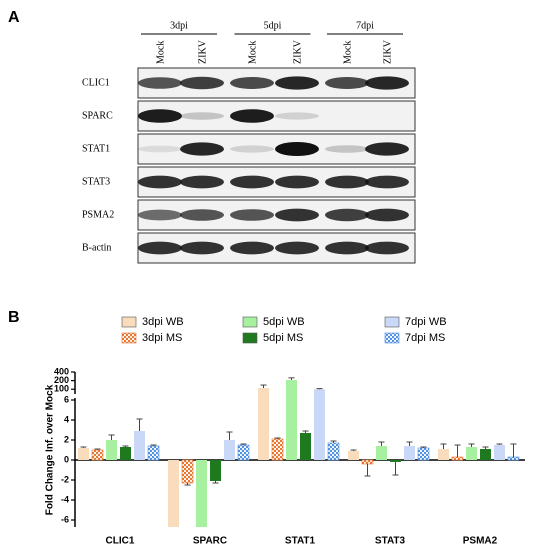 The image size is (543, 550). I want to click on y-tick-label: -6, so click(65, 519).